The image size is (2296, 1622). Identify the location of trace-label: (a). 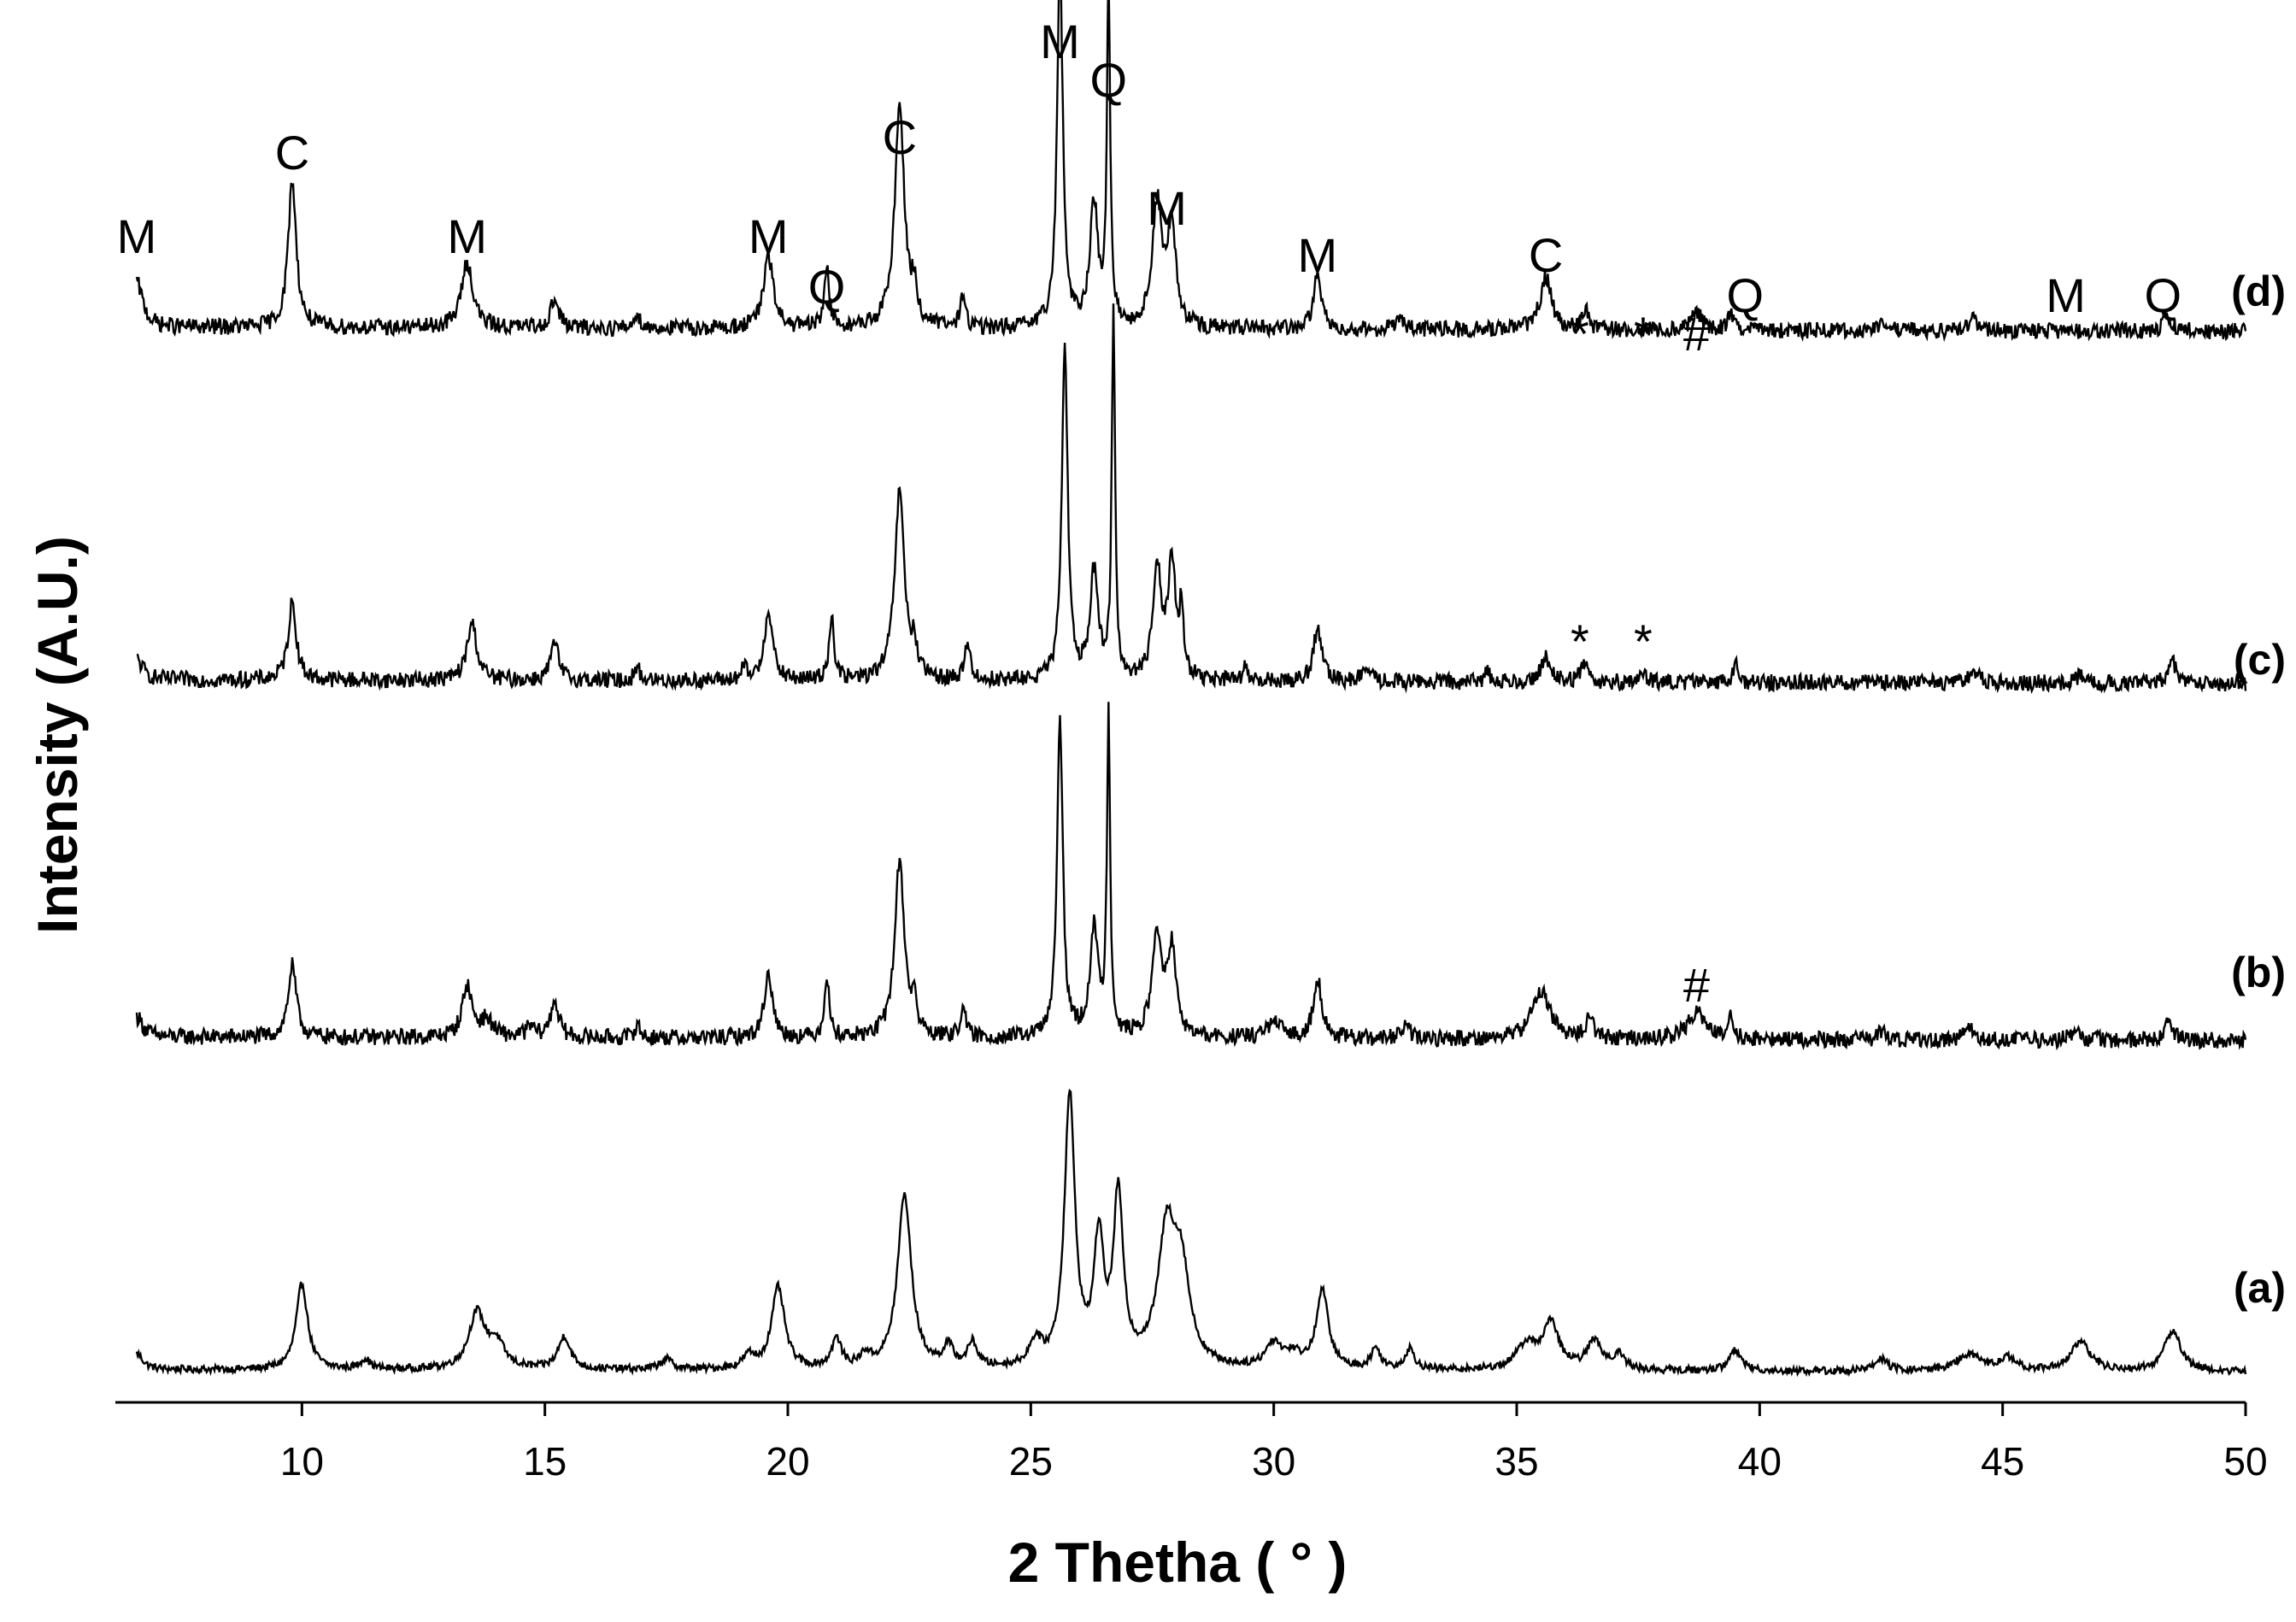
(2260, 1288).